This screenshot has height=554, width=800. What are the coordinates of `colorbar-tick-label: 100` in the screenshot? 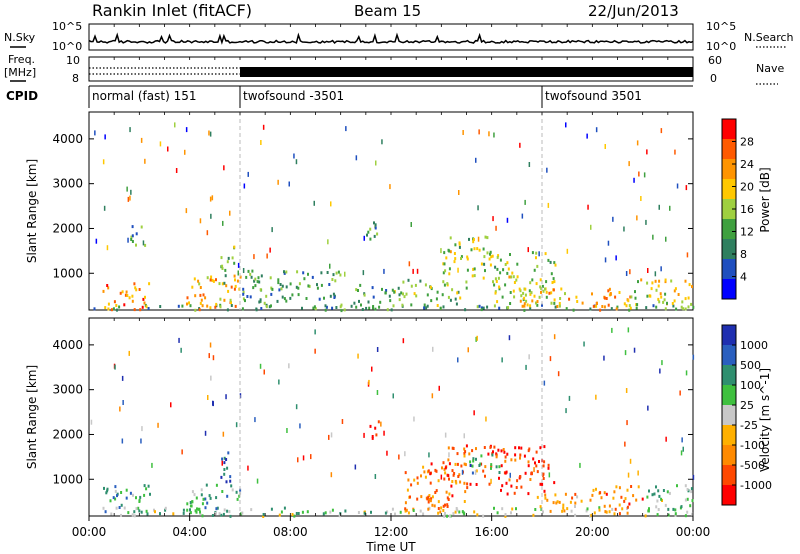 It's located at (750, 385).